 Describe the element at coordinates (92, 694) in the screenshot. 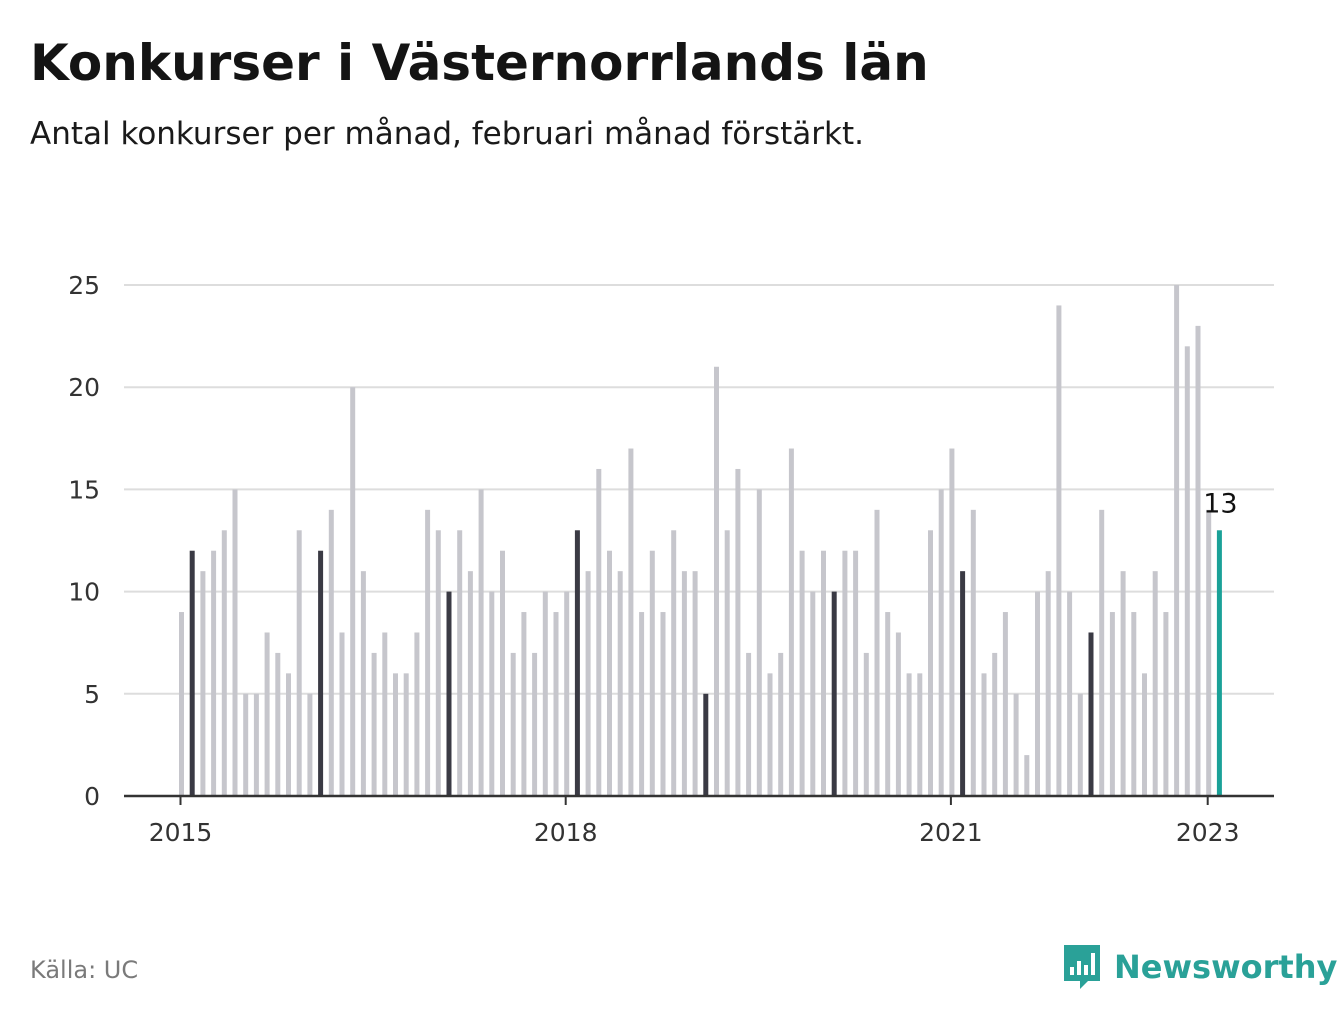

I see `y-tick-label: 5` at that location.